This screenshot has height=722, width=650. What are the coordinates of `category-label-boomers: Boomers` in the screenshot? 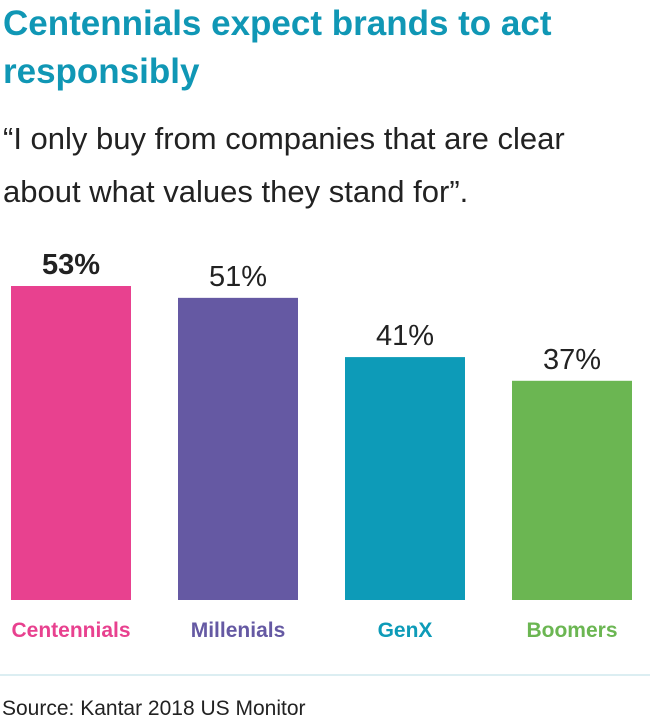 It's located at (571, 630).